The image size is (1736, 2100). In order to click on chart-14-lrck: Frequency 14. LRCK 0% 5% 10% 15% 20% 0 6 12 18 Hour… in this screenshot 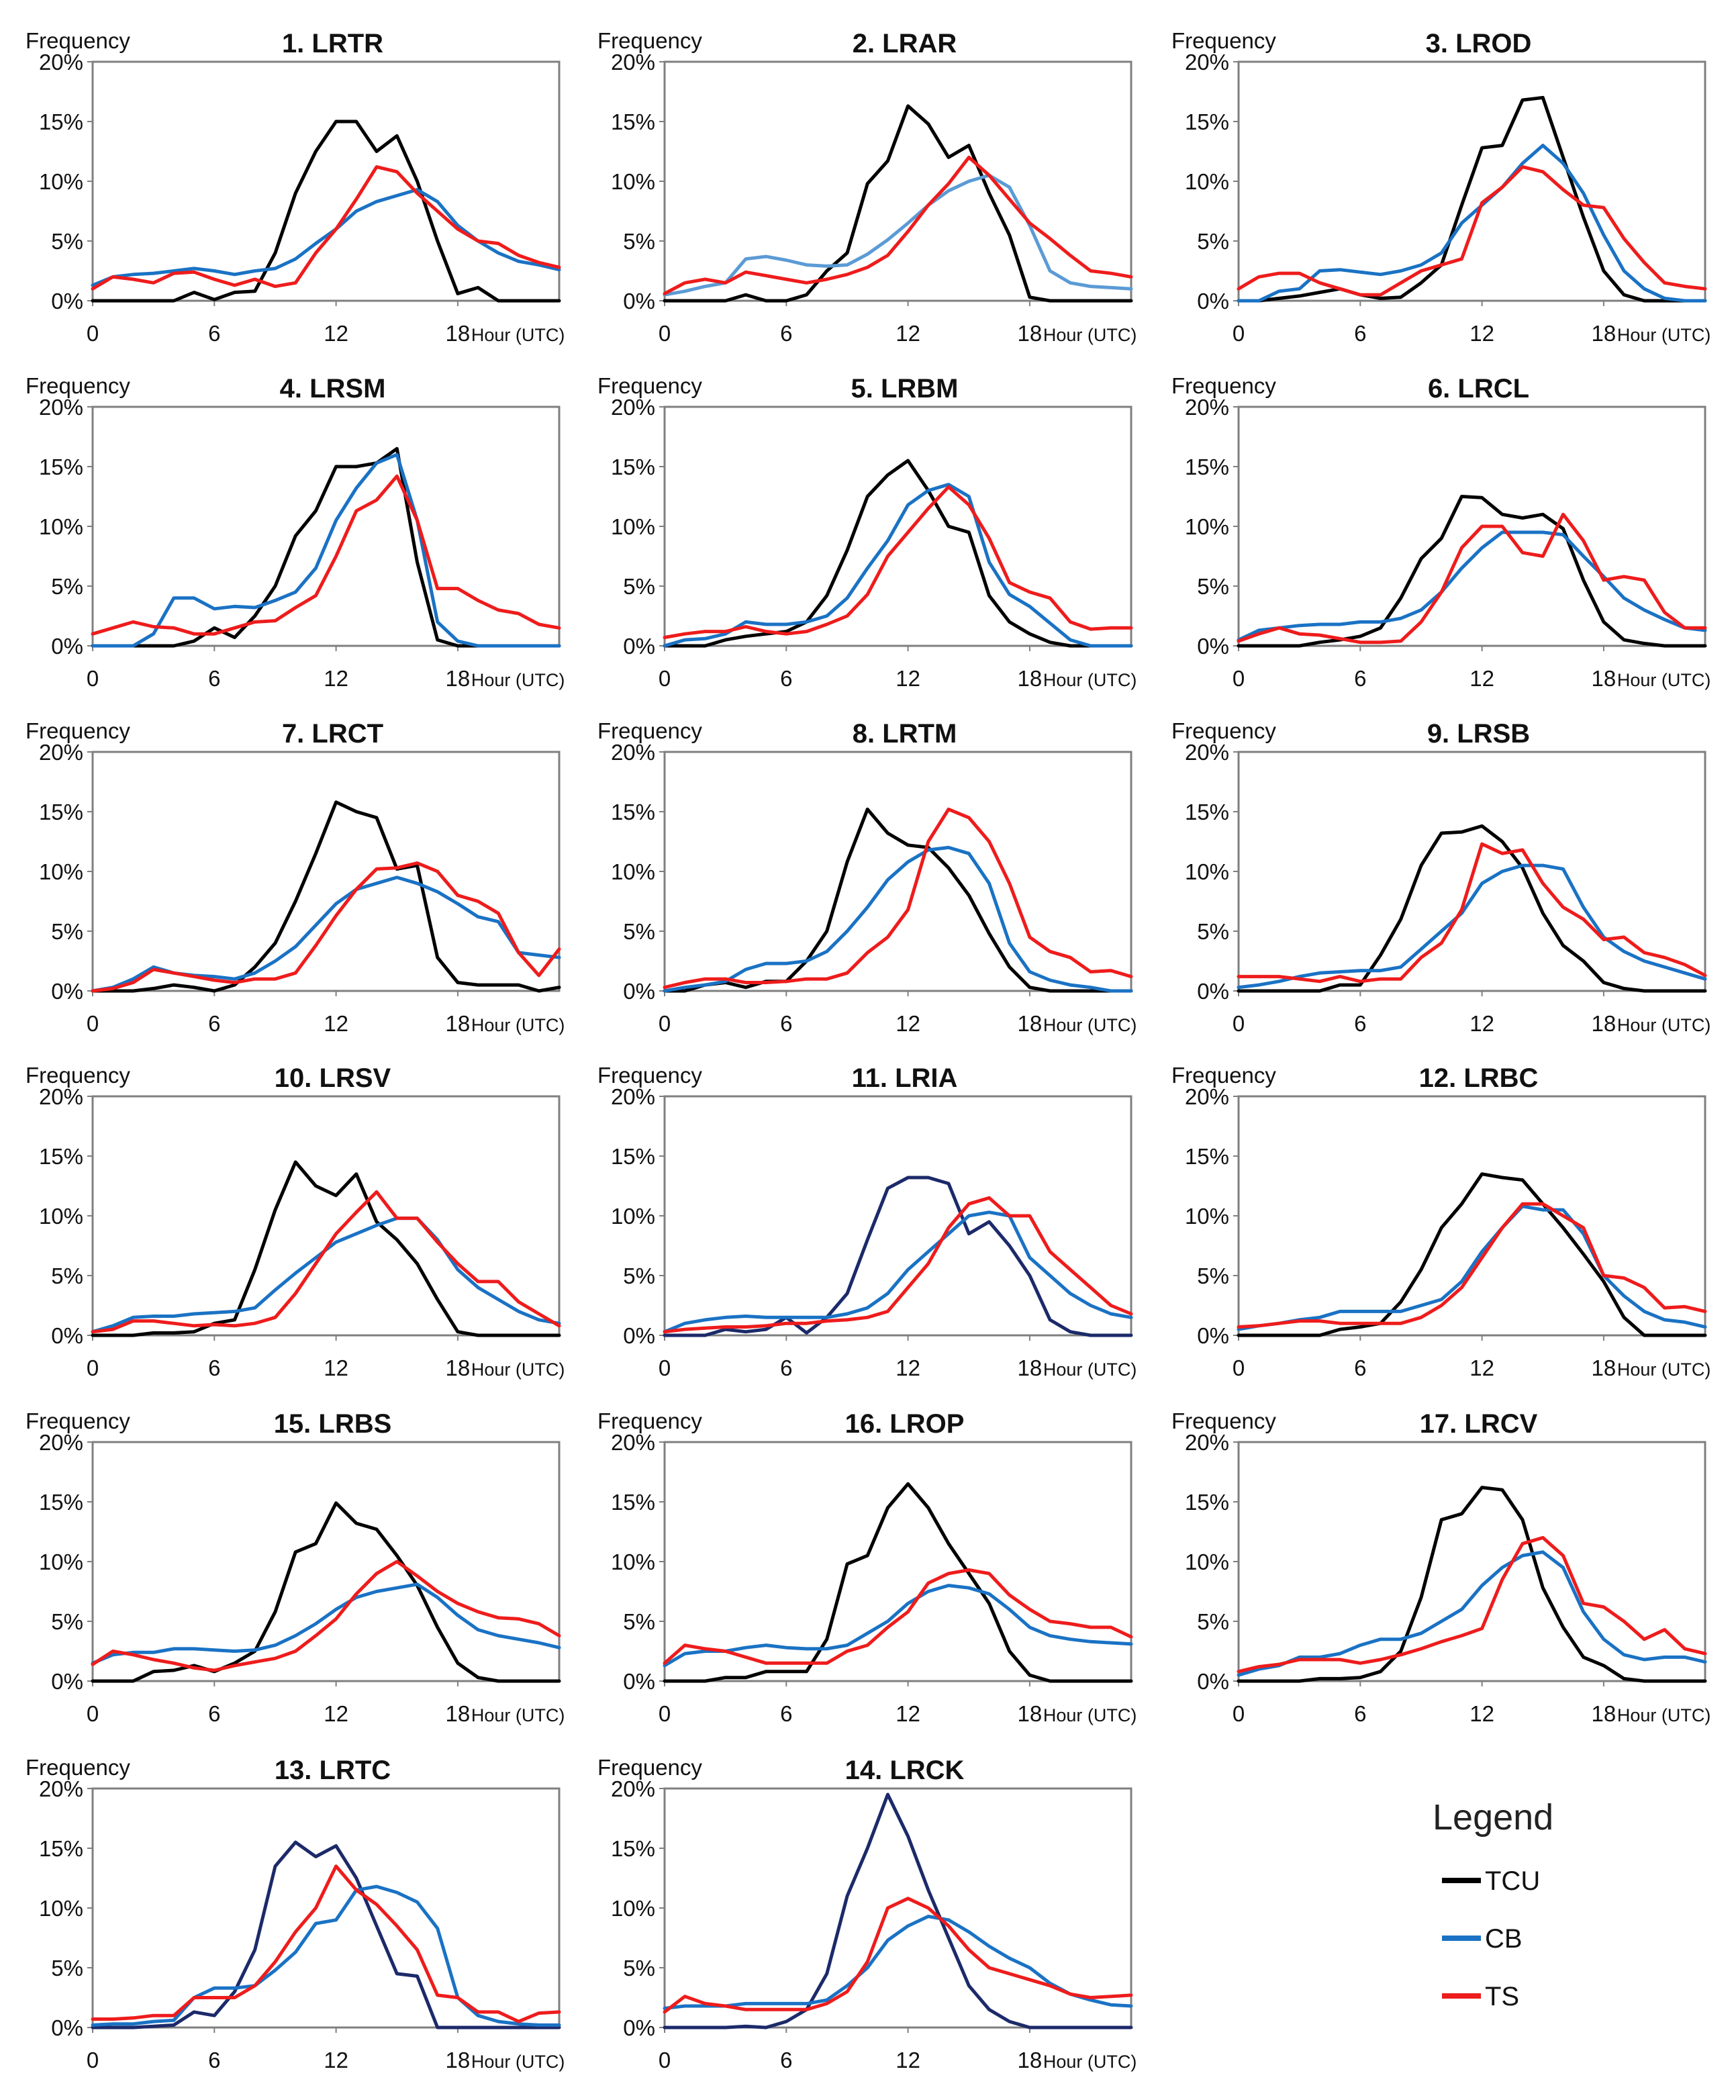, I will do `click(867, 1913)`.